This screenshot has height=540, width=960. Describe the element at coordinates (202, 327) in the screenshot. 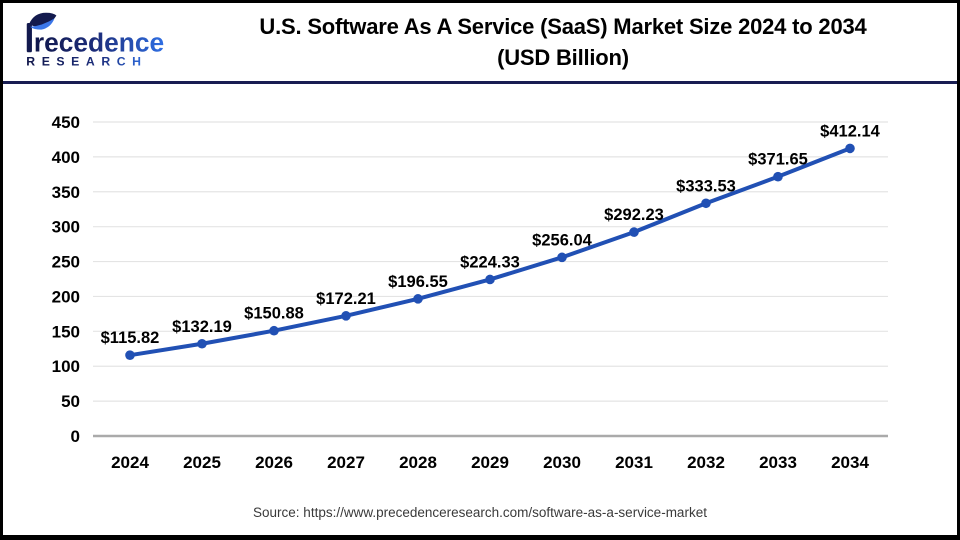

I see `data-point-label: $132.19` at that location.